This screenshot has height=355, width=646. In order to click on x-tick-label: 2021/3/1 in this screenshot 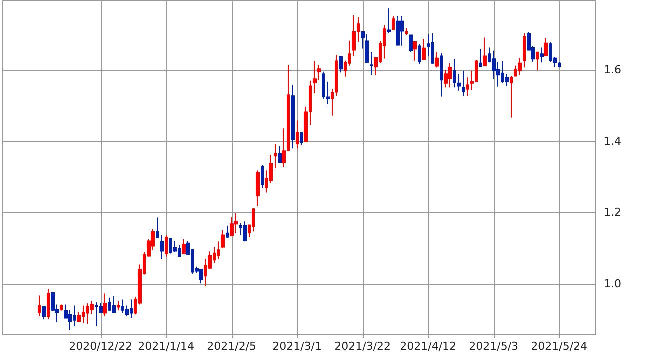, I will do `click(297, 346)`.